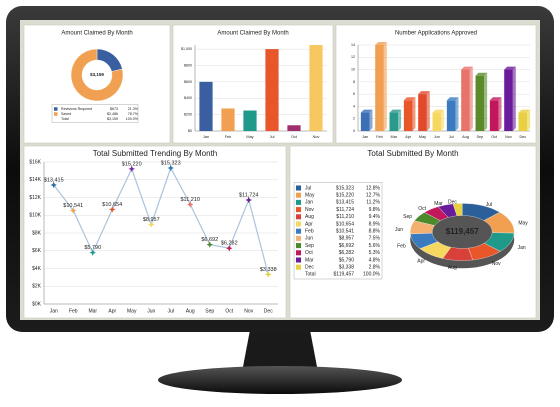  I want to click on y-tick-label: $8K, so click(37, 233).